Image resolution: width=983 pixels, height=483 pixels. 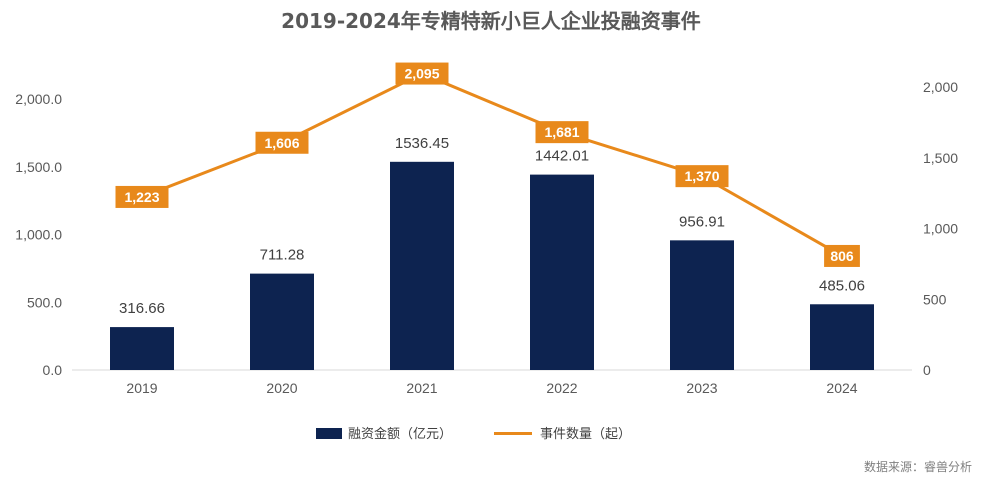 What do you see at coordinates (842, 285) in the screenshot?
I see `bar-value-label: 485.06` at bounding box center [842, 285].